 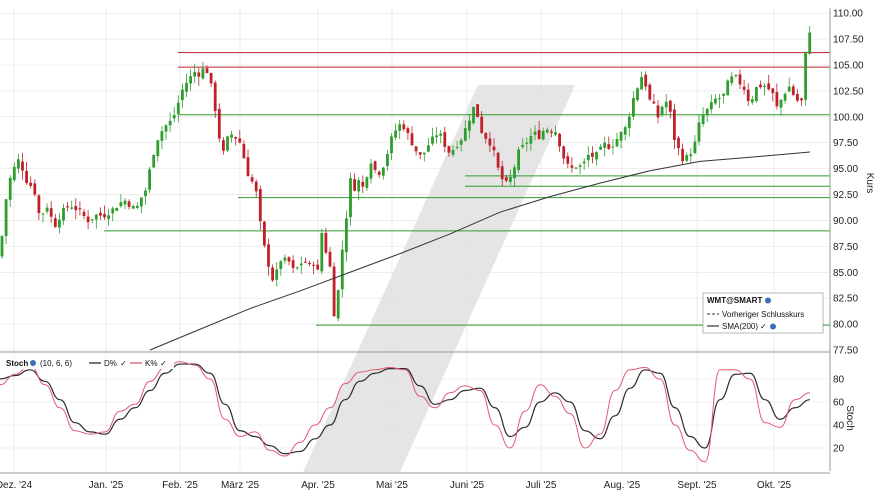 I want to click on price-tick-label: 80.00, so click(x=845, y=325).